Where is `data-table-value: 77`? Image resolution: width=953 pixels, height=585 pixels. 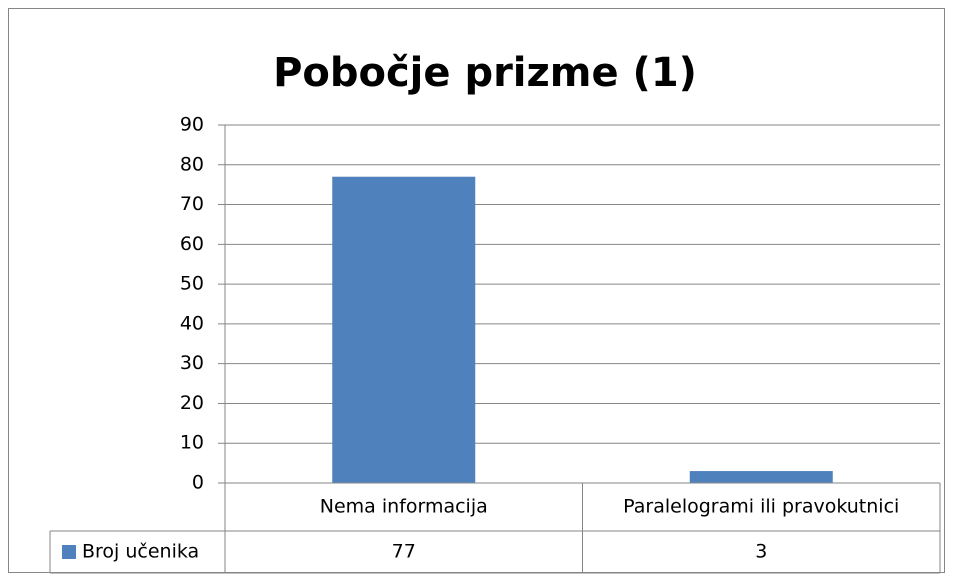
data-table-value: 77 is located at coordinates (404, 552).